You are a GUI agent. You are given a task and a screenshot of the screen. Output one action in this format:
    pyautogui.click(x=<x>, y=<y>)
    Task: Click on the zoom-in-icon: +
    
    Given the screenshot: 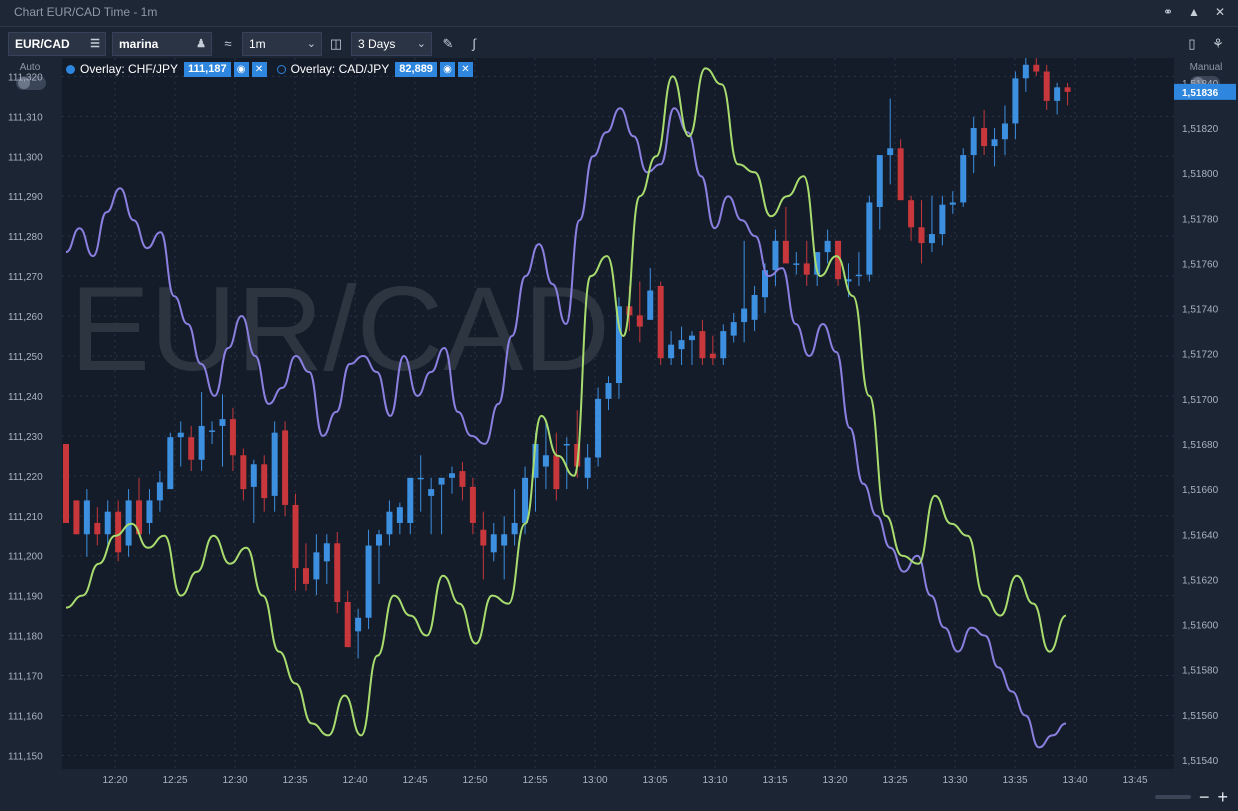 What is the action you would take?
    pyautogui.click(x=1222, y=797)
    